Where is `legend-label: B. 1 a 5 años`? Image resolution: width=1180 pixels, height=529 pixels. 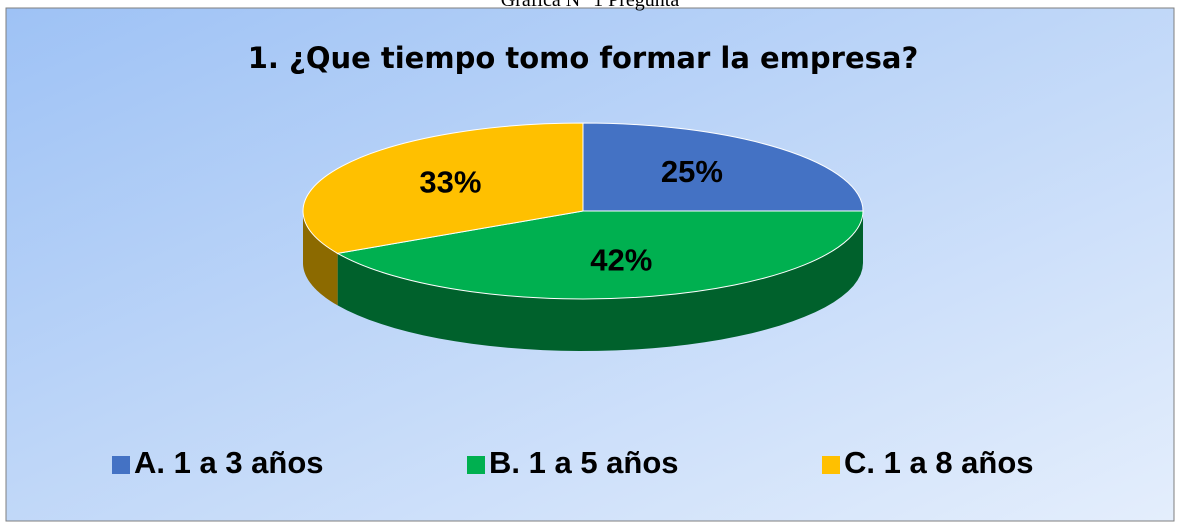 legend-label: B. 1 a 5 años is located at coordinates (584, 462).